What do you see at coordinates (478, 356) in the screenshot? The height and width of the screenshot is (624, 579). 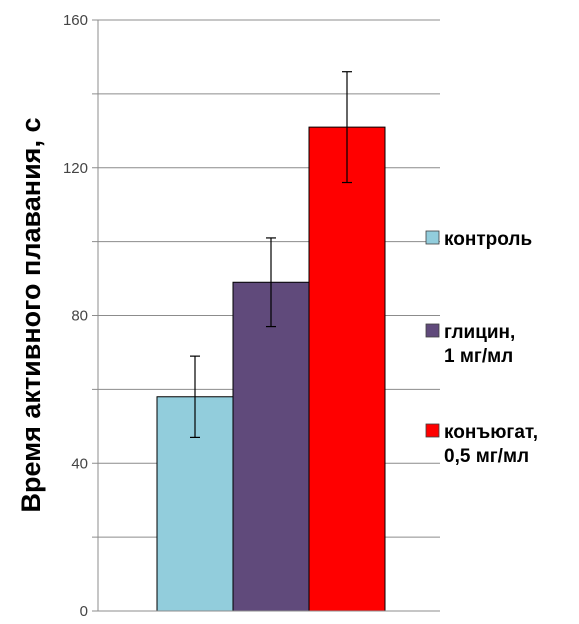 I see `legend-label: 1 мг/мл` at bounding box center [478, 356].